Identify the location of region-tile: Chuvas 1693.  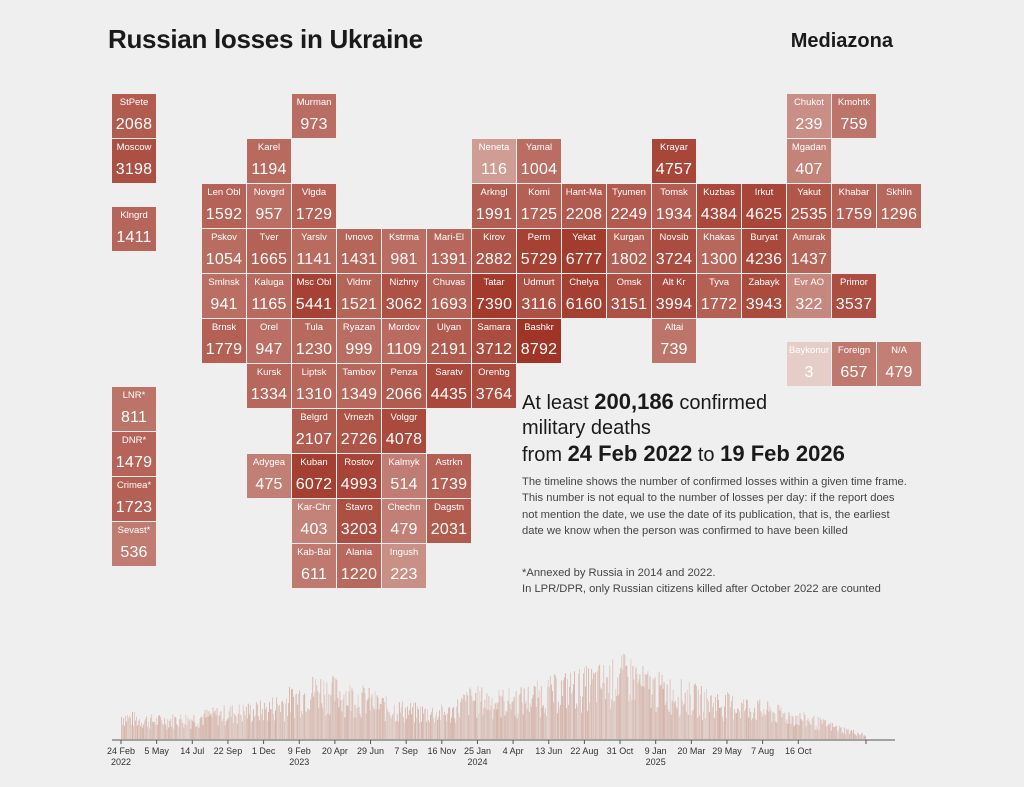
(449, 296).